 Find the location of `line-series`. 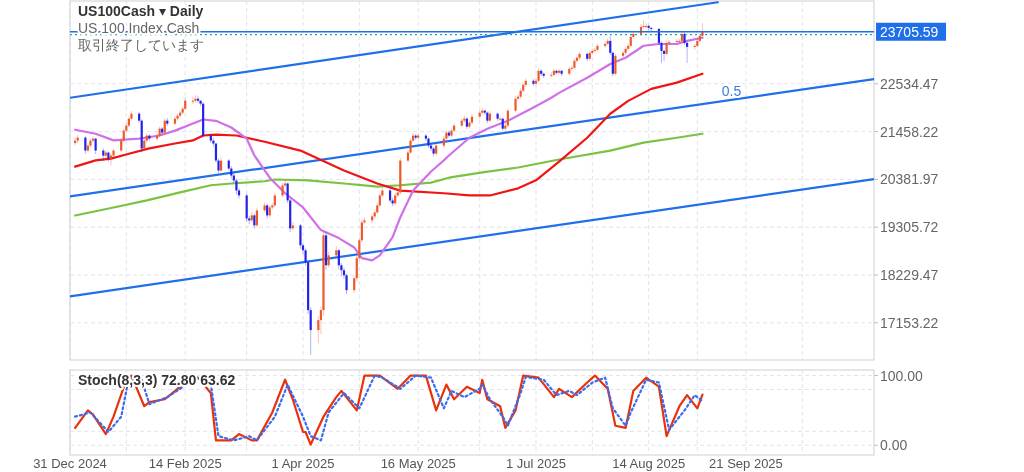

line-series is located at coordinates (389, 174).